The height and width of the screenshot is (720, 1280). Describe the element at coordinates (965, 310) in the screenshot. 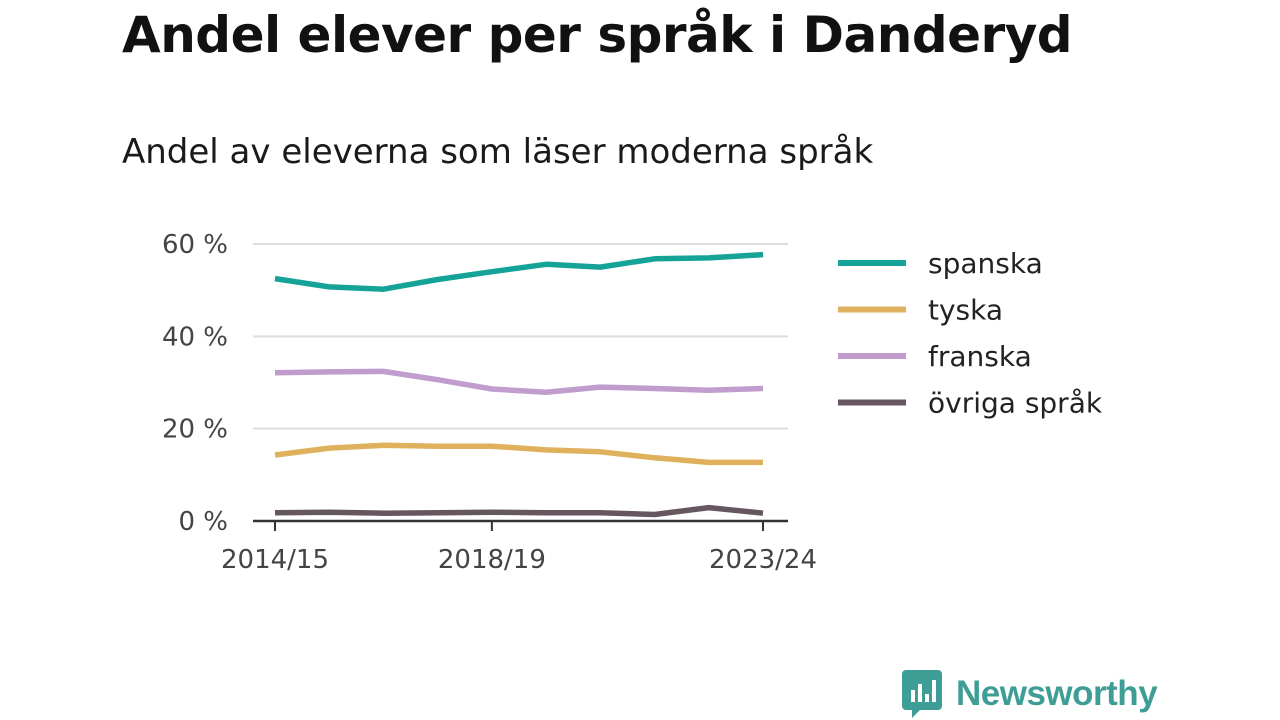

I see `legend-label-tyska: tyska` at that location.